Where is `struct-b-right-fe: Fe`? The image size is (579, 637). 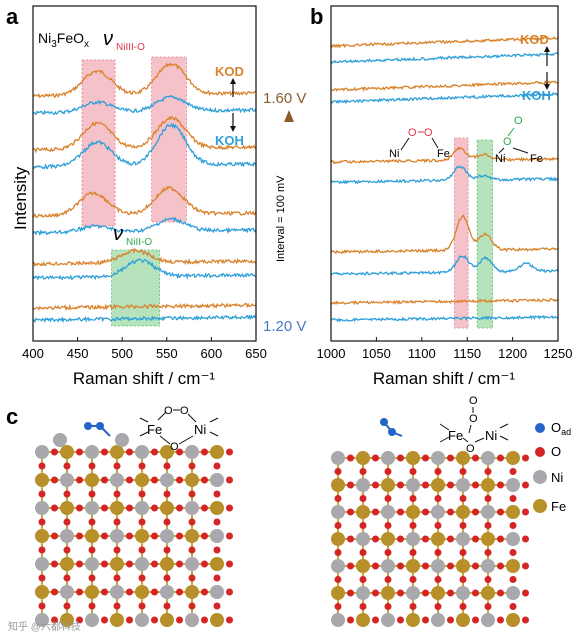
struct-b-right-fe: Fe is located at coordinates (536, 159).